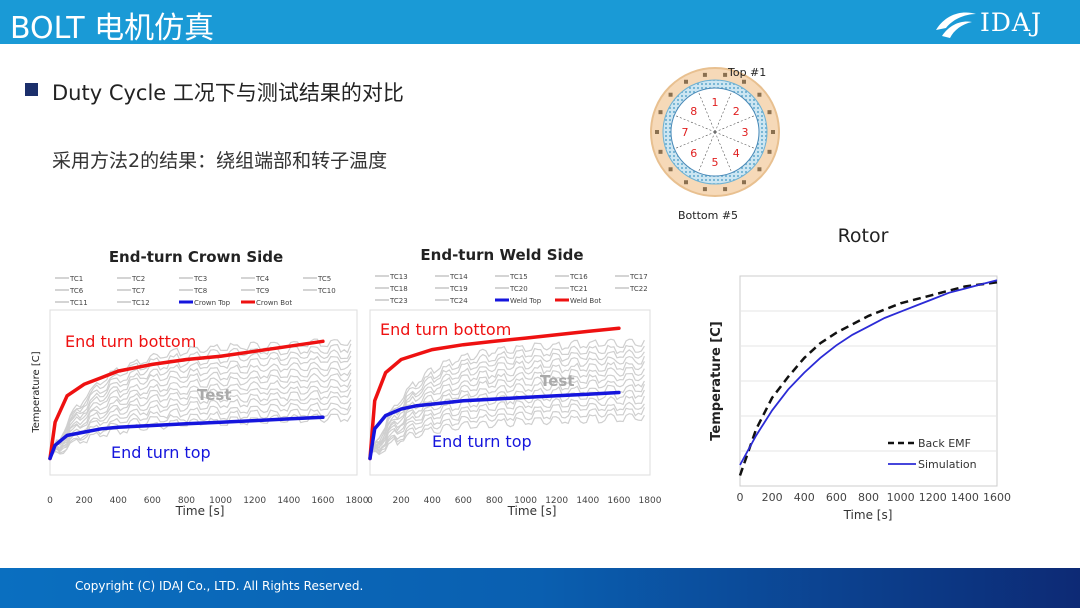  Describe the element at coordinates (220, 161) in the screenshot. I see `section-subheading: 采用方法2的结果：绕组端部和转子温度` at that location.